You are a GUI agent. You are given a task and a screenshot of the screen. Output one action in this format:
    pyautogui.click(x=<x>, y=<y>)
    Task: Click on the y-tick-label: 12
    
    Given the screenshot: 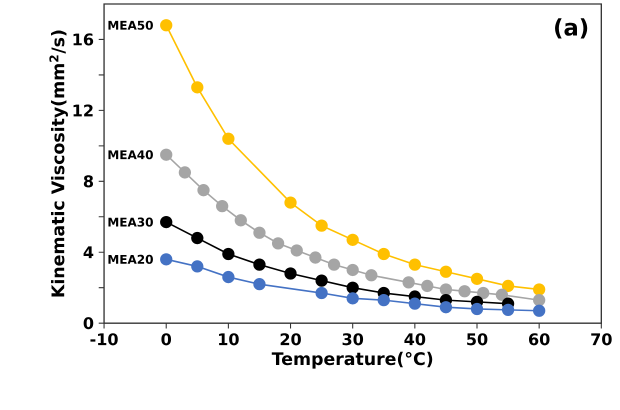 What is the action you would take?
    pyautogui.click(x=83, y=110)
    